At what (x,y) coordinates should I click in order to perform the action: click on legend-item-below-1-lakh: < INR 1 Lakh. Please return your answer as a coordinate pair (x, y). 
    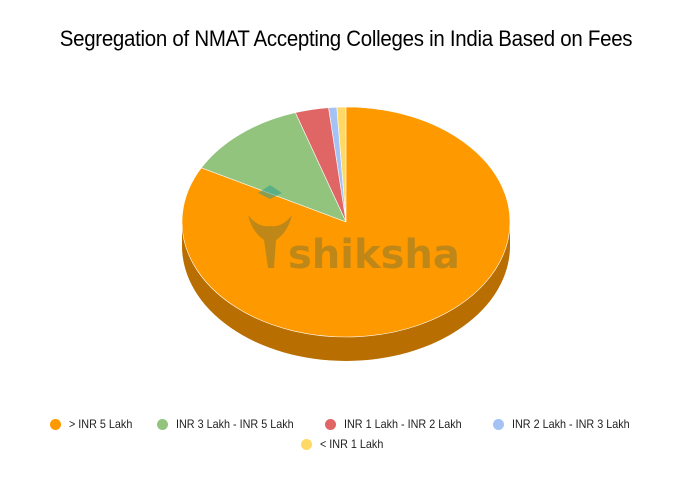
    Looking at the image, I should click on (345, 444).